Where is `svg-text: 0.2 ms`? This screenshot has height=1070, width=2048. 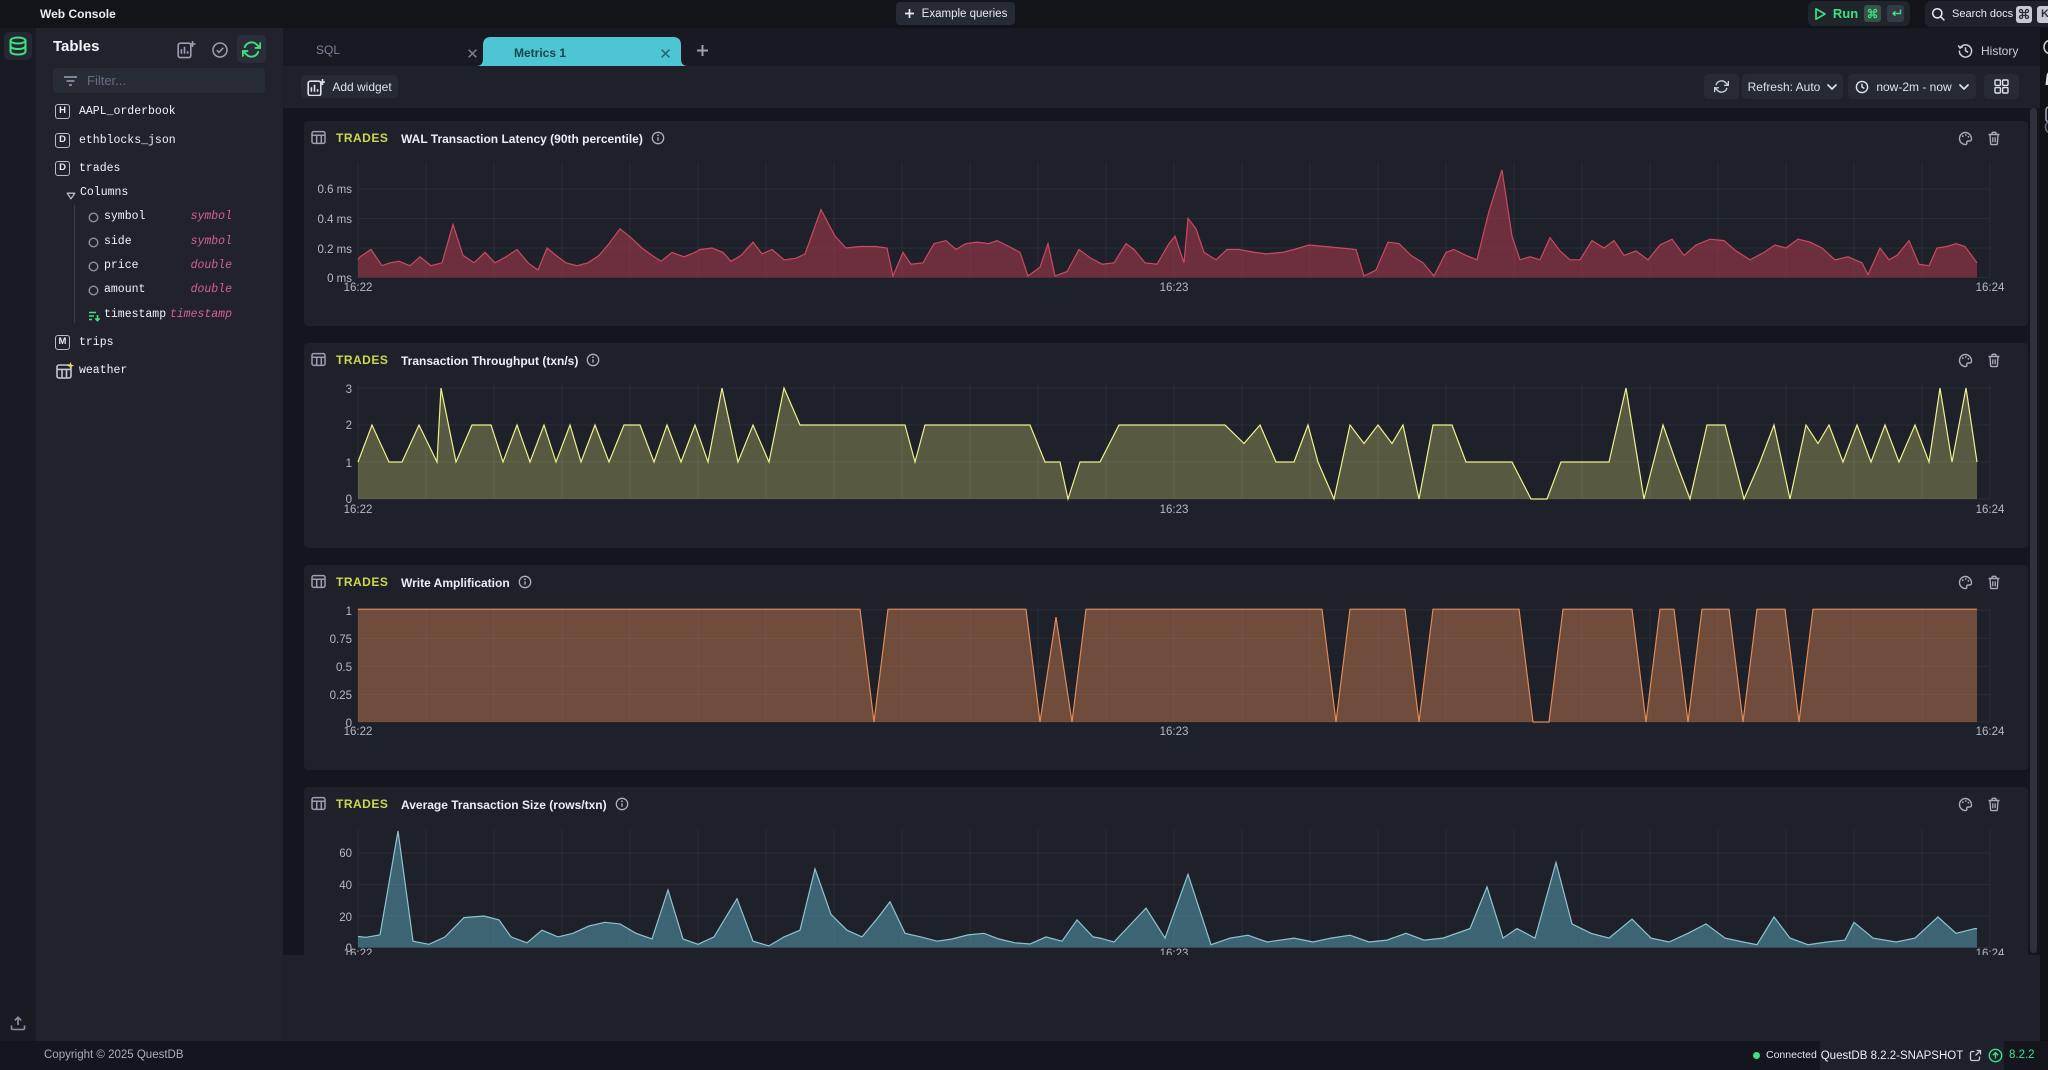 svg-text: 0.2 ms is located at coordinates (334, 250).